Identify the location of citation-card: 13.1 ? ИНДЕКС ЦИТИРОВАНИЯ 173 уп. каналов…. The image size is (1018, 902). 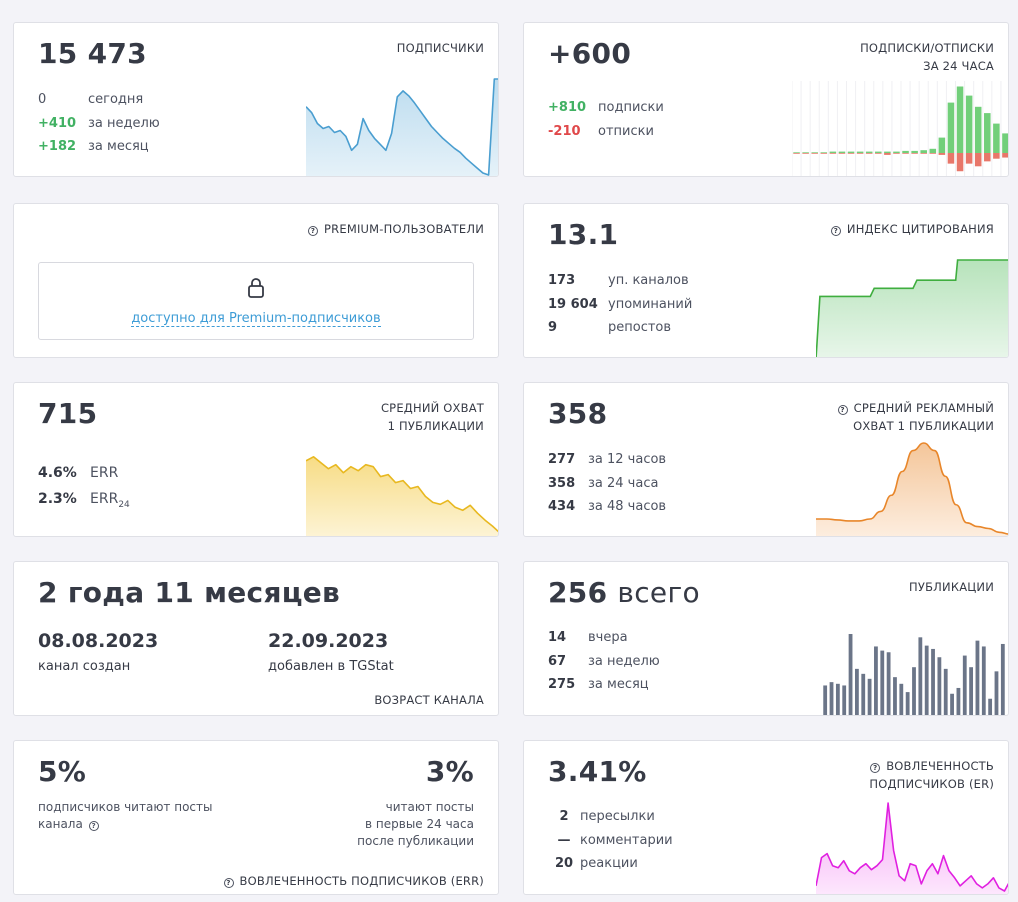
(766, 280).